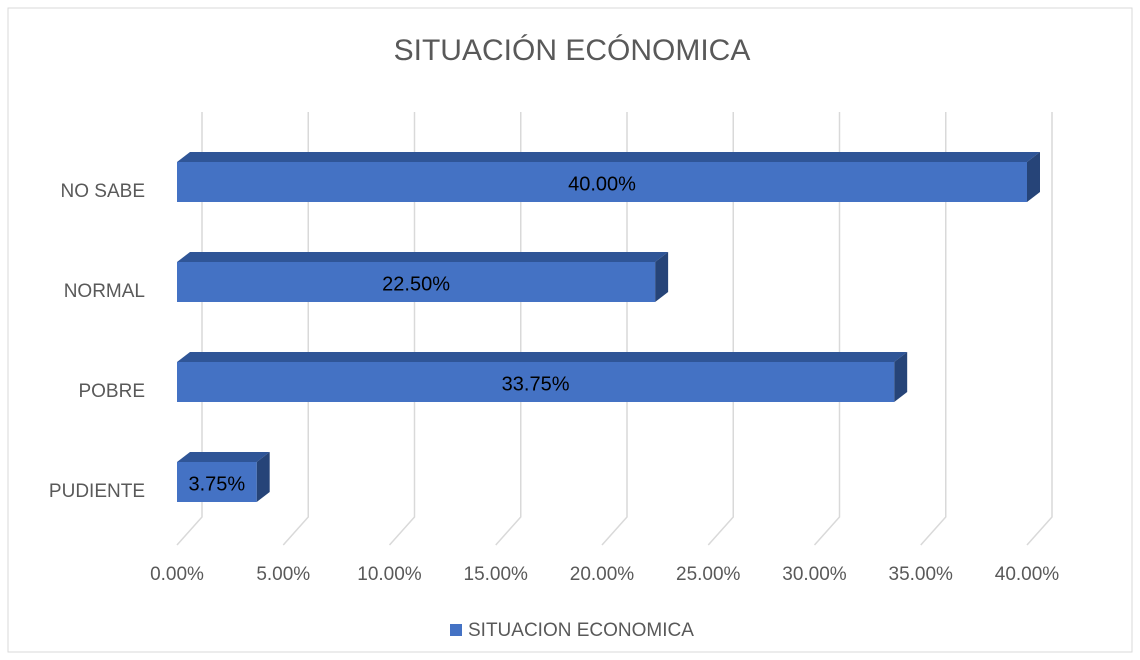 The width and height of the screenshot is (1140, 660). Describe the element at coordinates (1027, 574) in the screenshot. I see `x-tick-label: 40.00%` at that location.